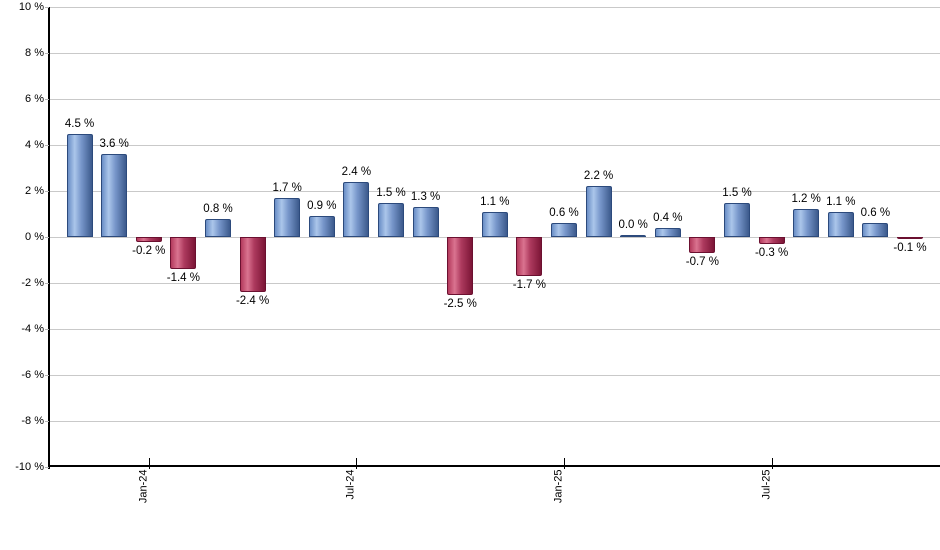  Describe the element at coordinates (79, 123) in the screenshot. I see `bar-value-label: 4.5 %` at that location.